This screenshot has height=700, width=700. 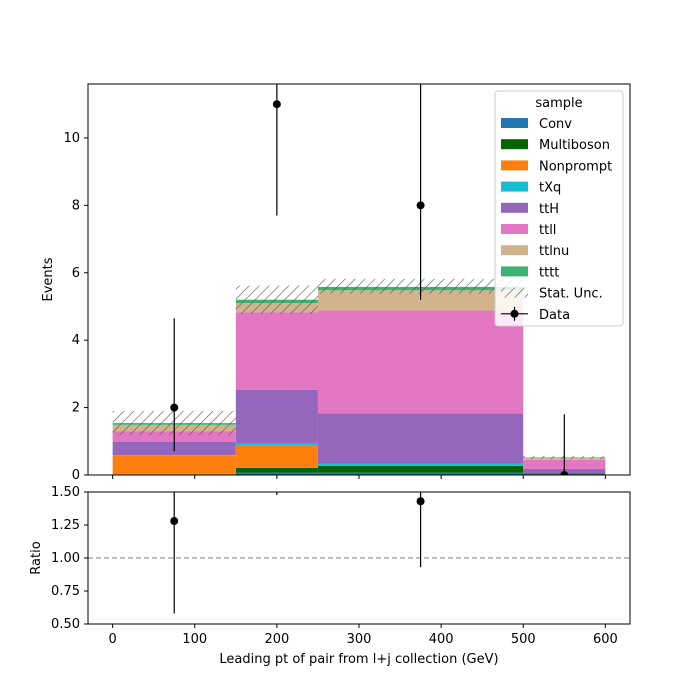 What do you see at coordinates (76, 273) in the screenshot?
I see `y-tick-label: 6` at bounding box center [76, 273].